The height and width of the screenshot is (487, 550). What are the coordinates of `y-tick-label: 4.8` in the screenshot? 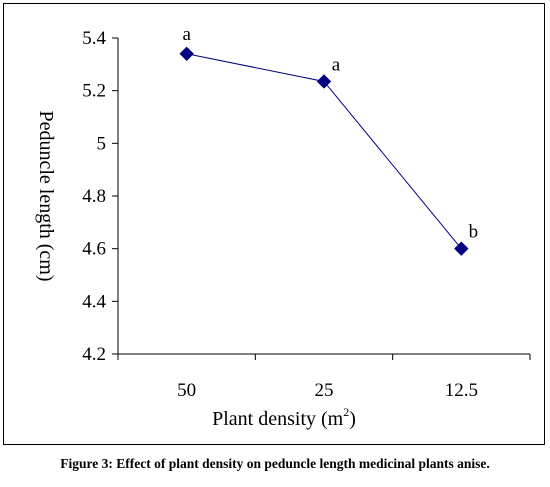 It's located at (94, 196).